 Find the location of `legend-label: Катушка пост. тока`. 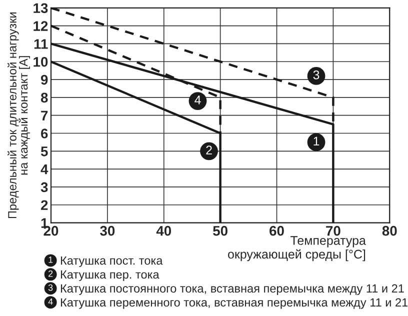

legend-label: Катушка пост. тока is located at coordinates (111, 262).